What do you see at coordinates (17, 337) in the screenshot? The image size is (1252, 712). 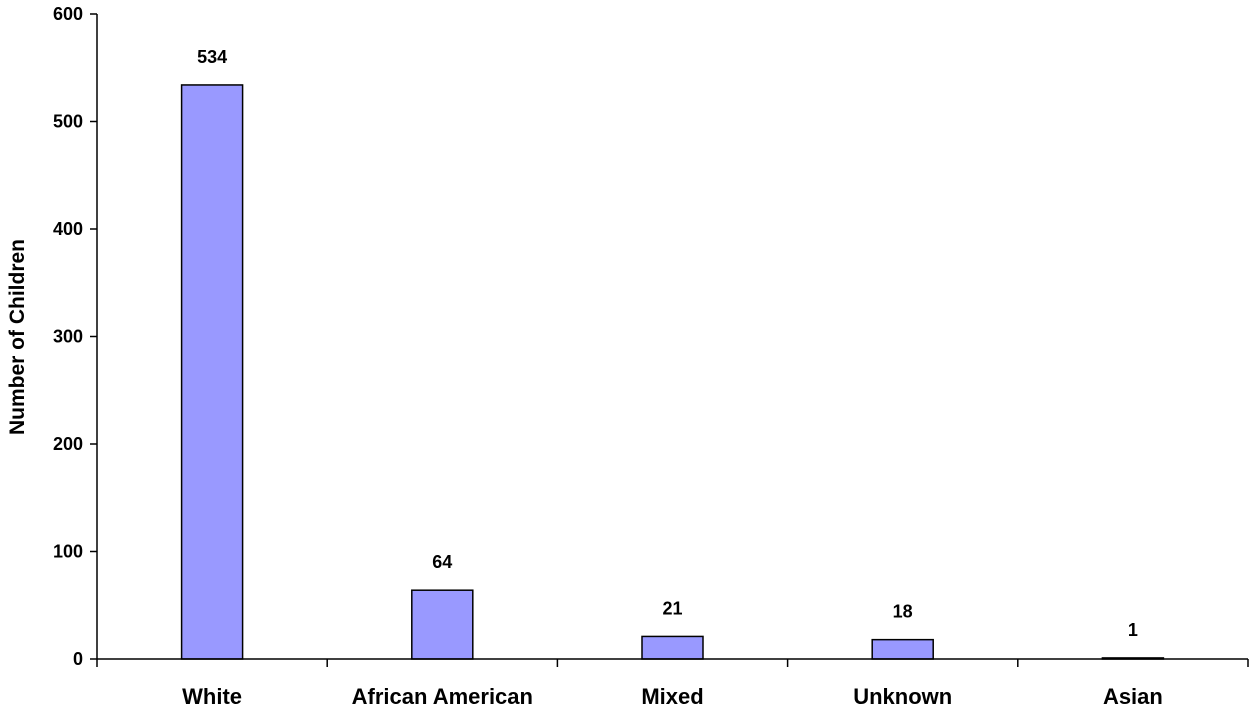 I see `y-axis-title: Number of Children` at bounding box center [17, 337].